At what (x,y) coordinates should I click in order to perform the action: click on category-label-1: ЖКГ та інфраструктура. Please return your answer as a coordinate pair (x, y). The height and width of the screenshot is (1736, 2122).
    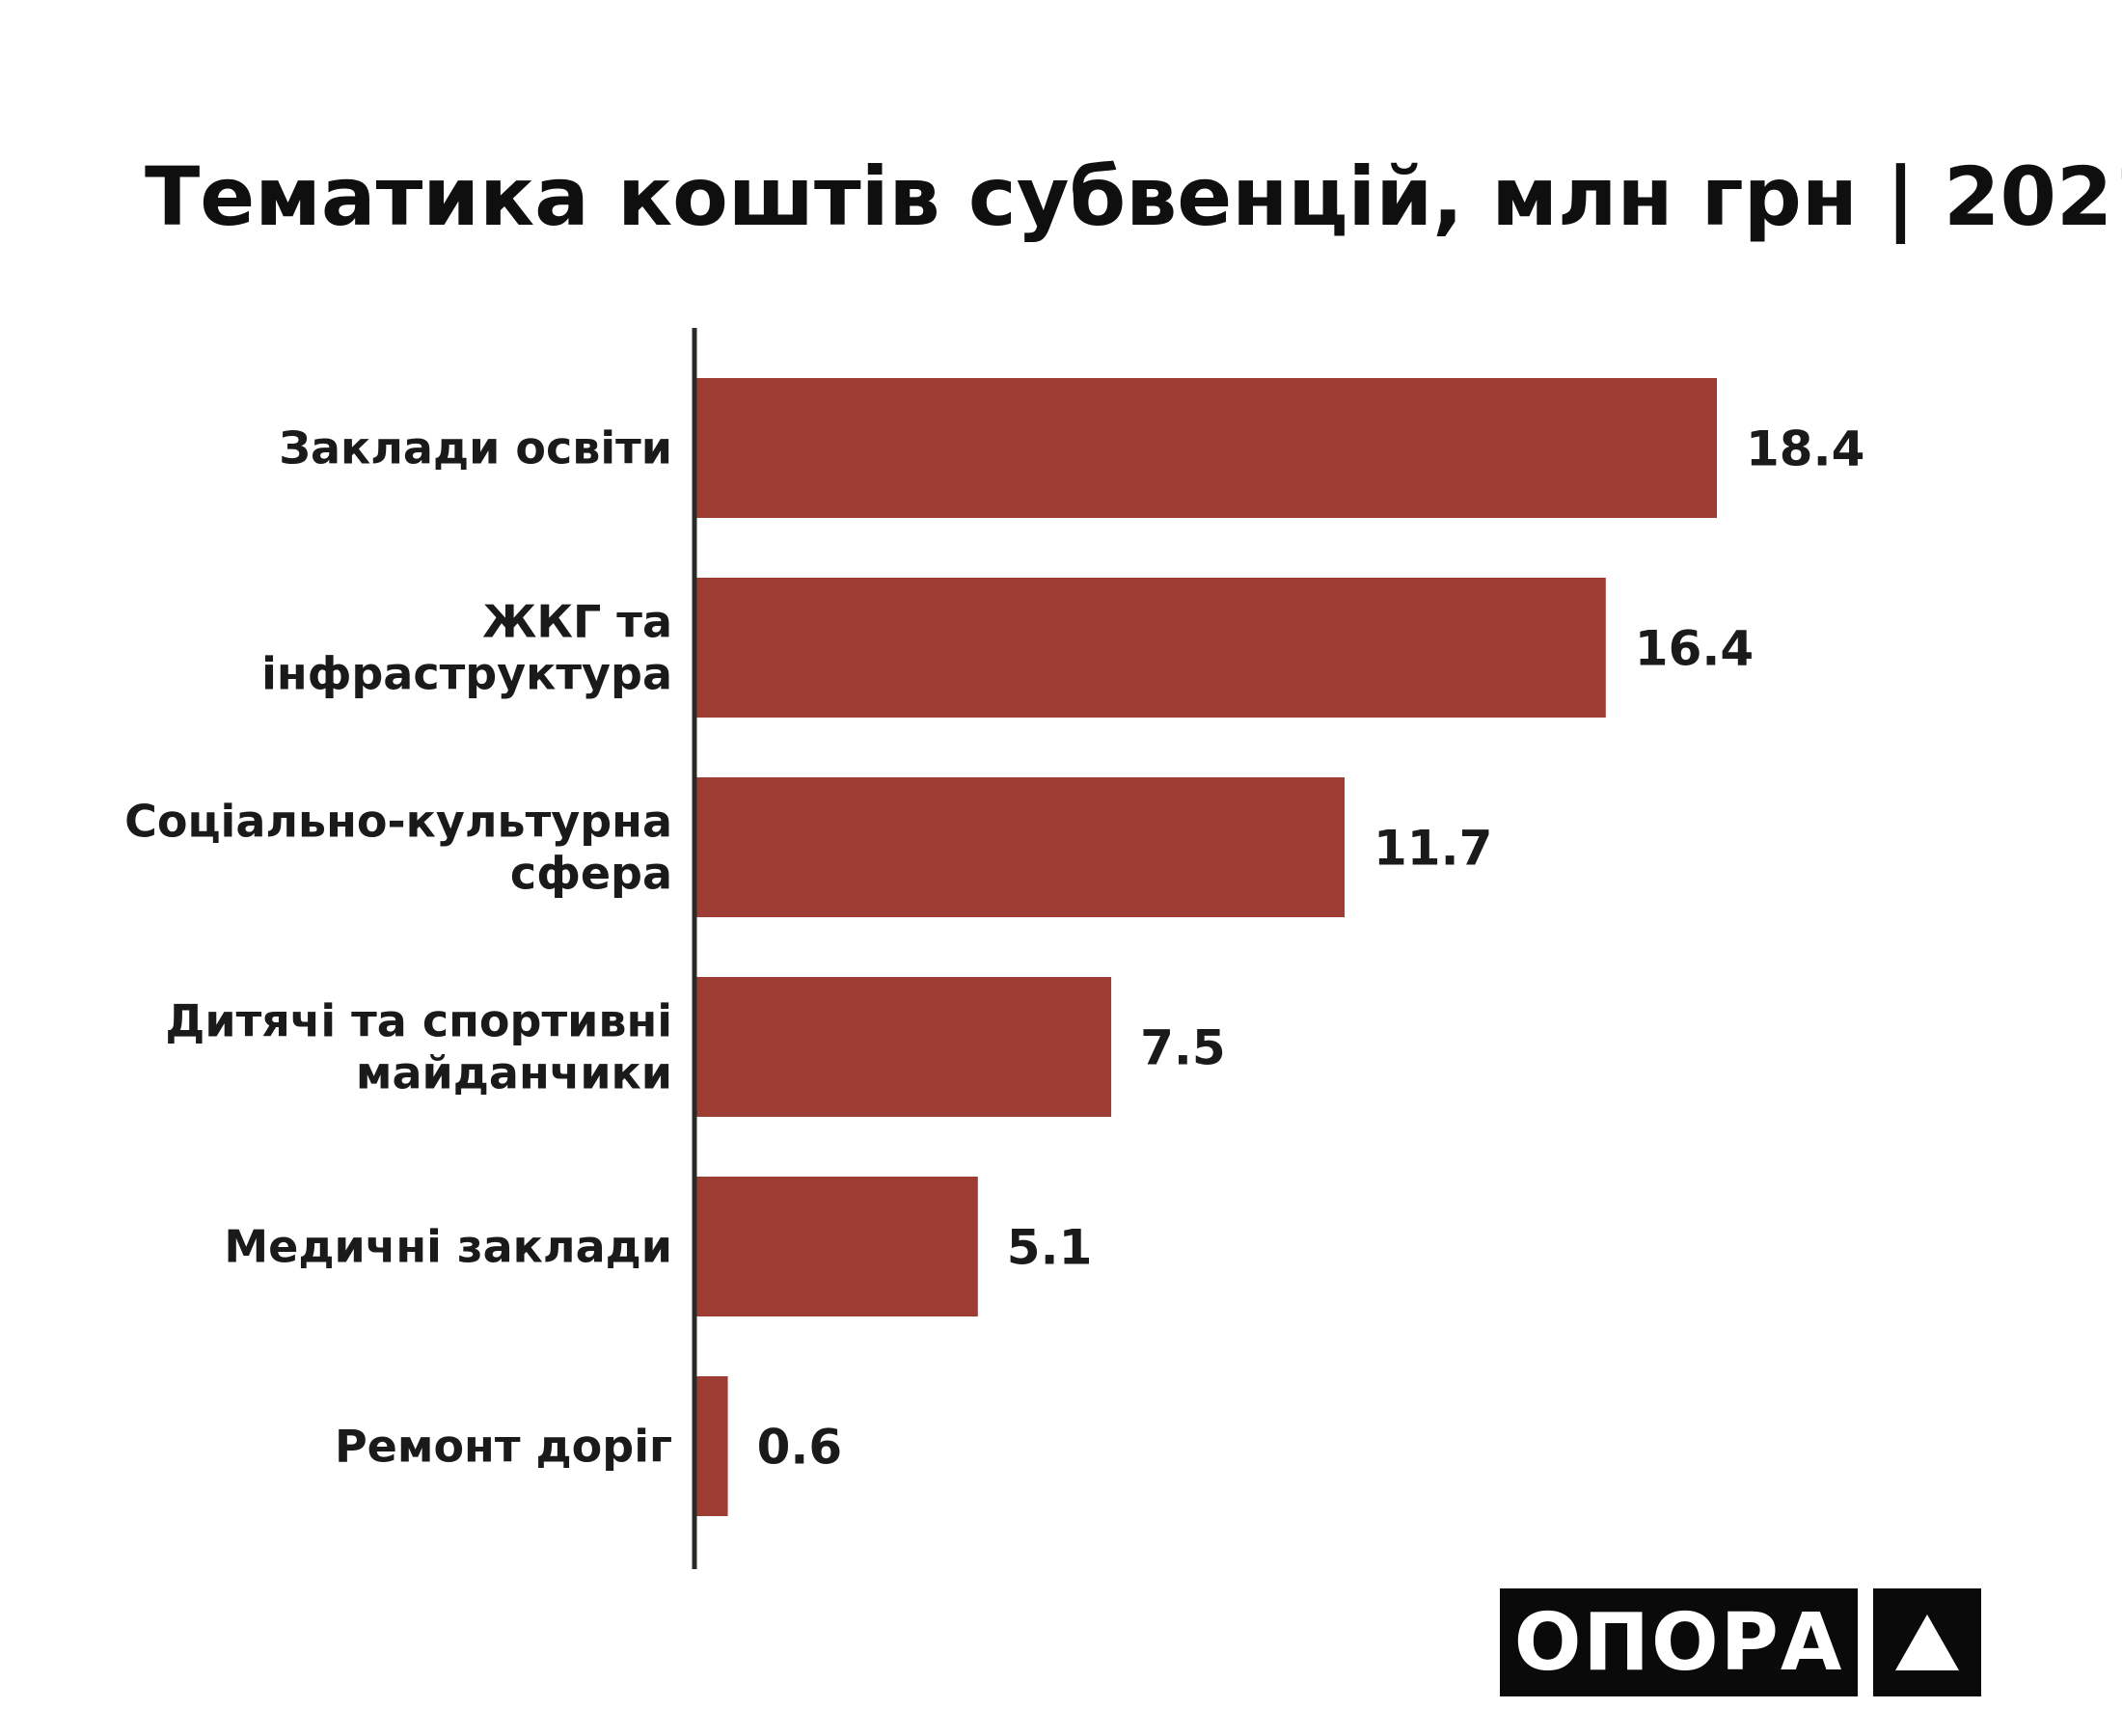
    Looking at the image, I should click on (467, 648).